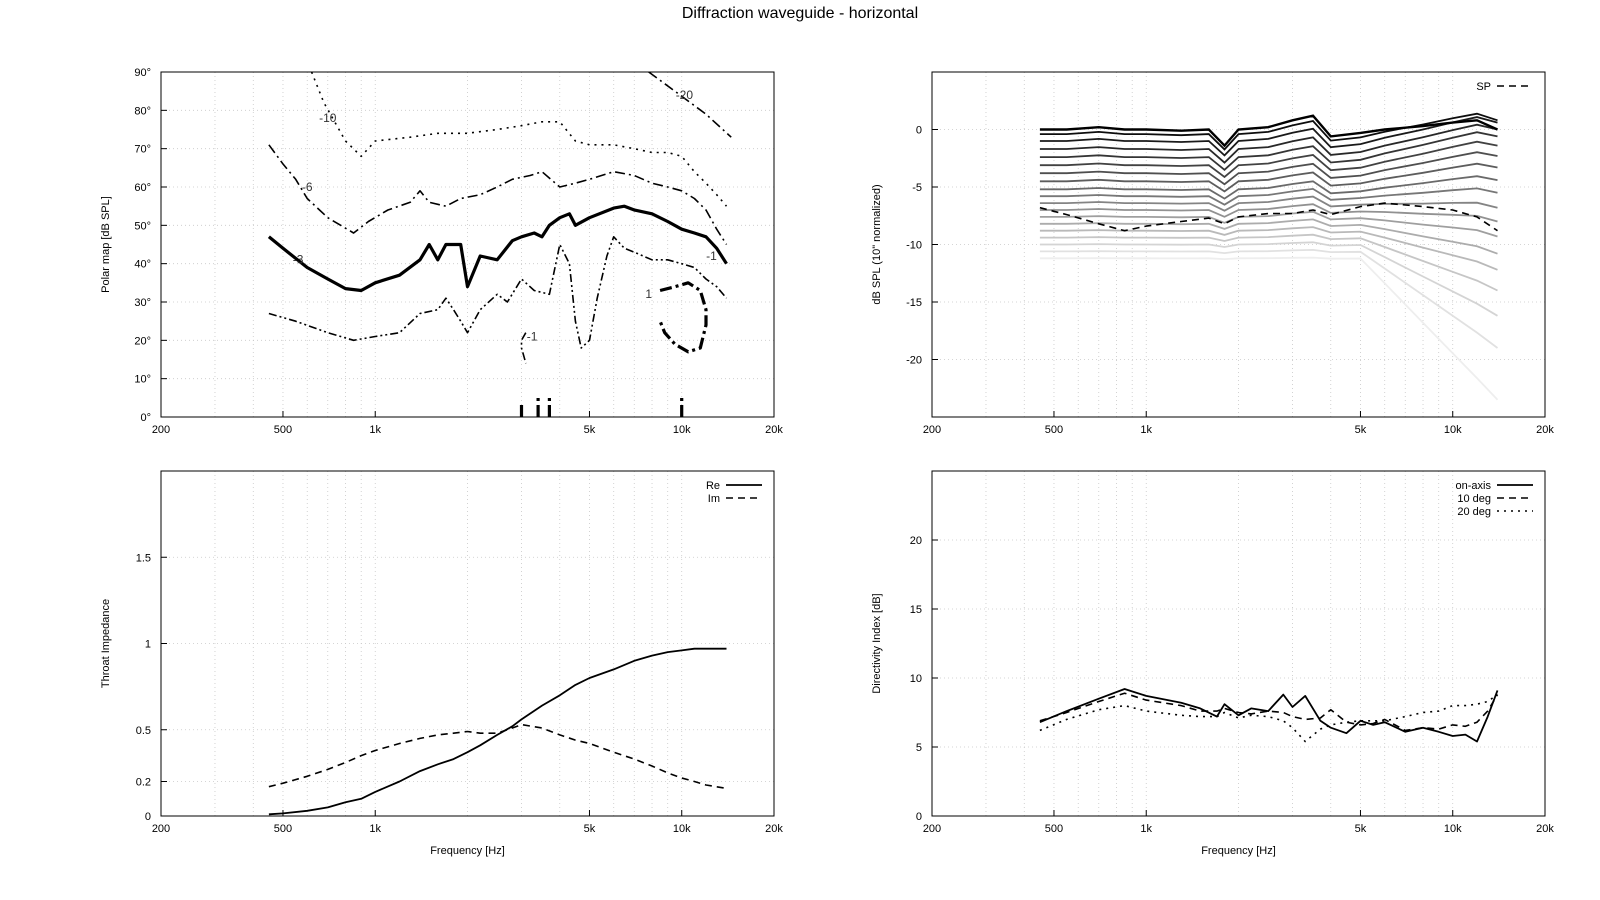  What do you see at coordinates (917, 188) in the screenshot?
I see `y-tick-label: -5` at bounding box center [917, 188].